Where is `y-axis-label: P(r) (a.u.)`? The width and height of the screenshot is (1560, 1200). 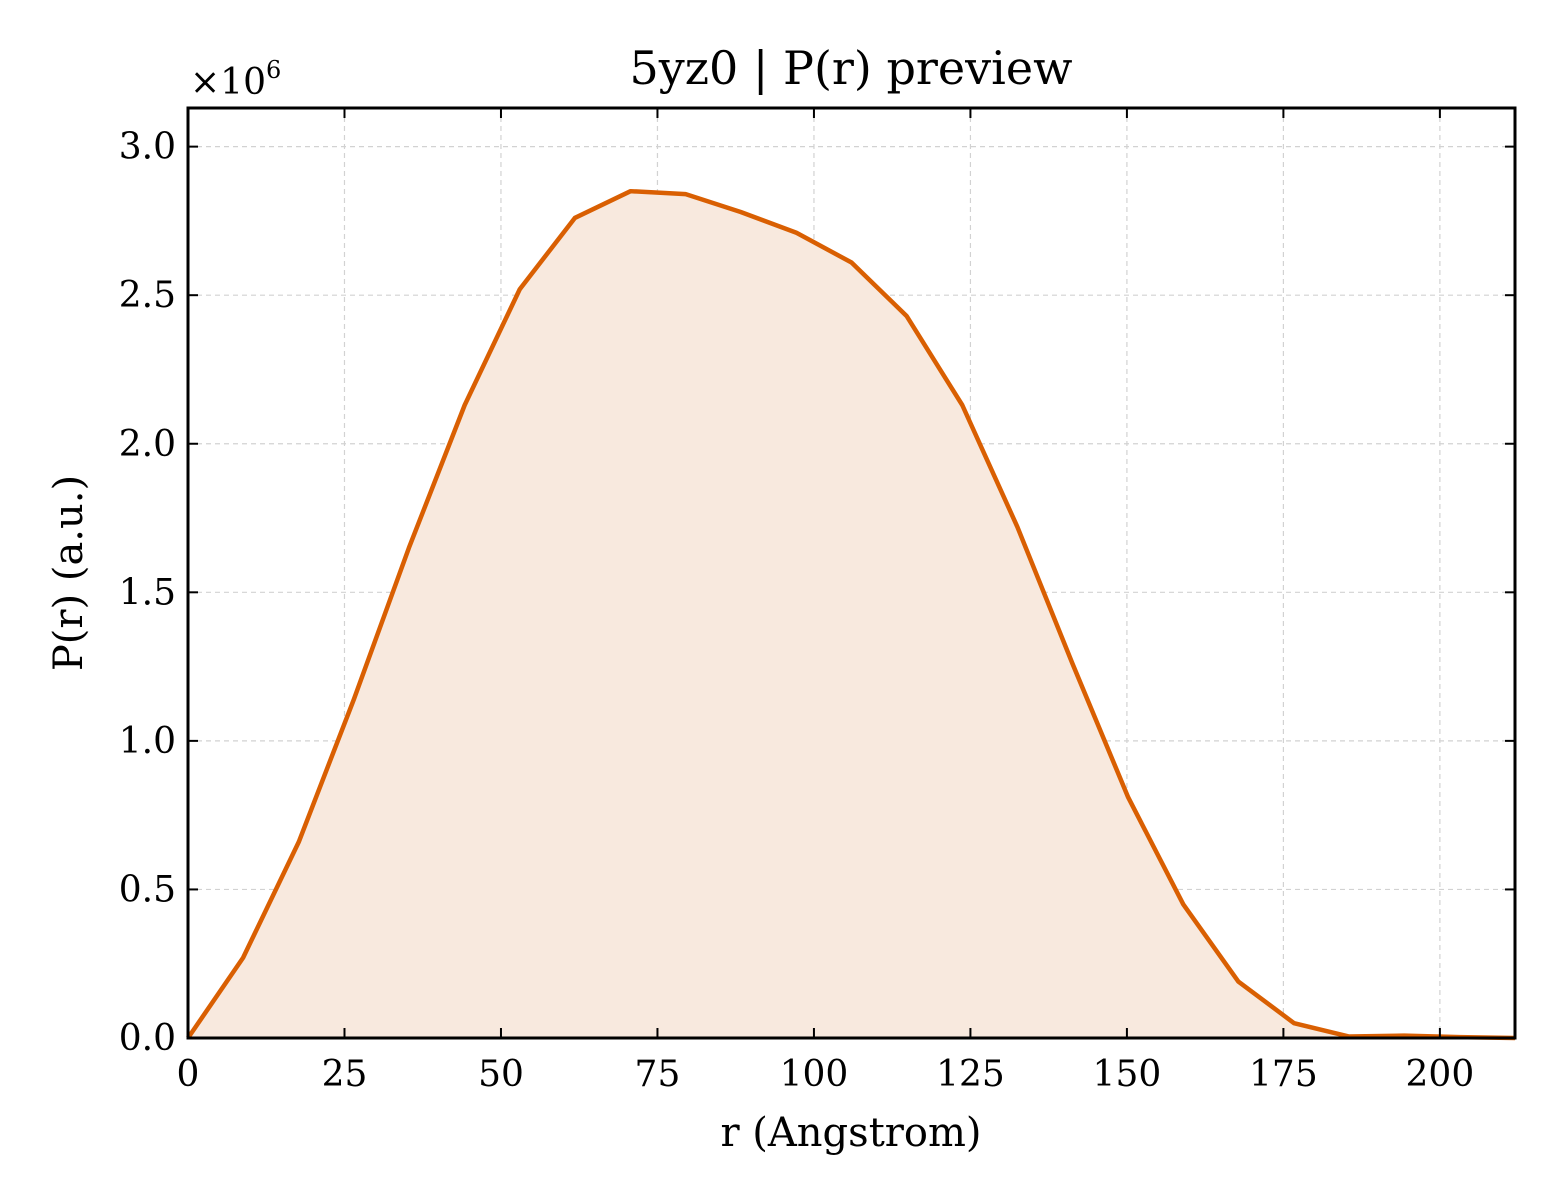
y-axis-label: P(r) (a.u.) is located at coordinates (69, 573).